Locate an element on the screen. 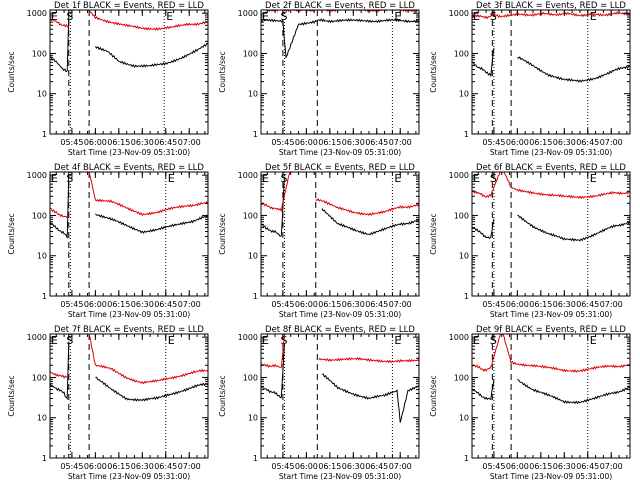  panel-title: Det 4f BLACK = Events, RED = LLD is located at coordinates (129, 168).